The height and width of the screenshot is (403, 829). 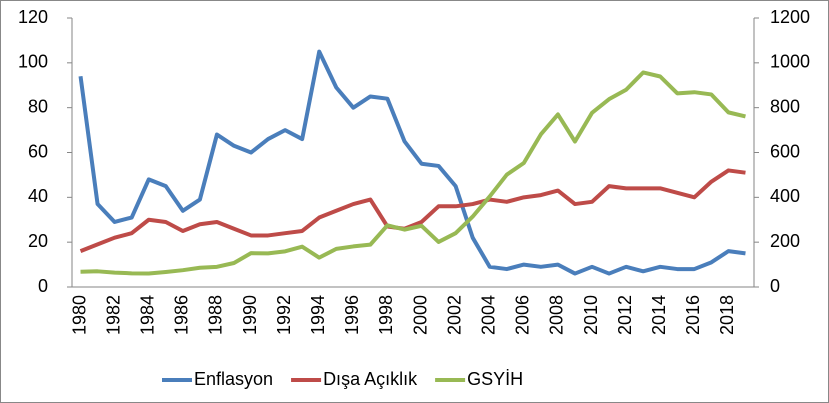 I want to click on x-tick-label: 1996, so click(x=352, y=315).